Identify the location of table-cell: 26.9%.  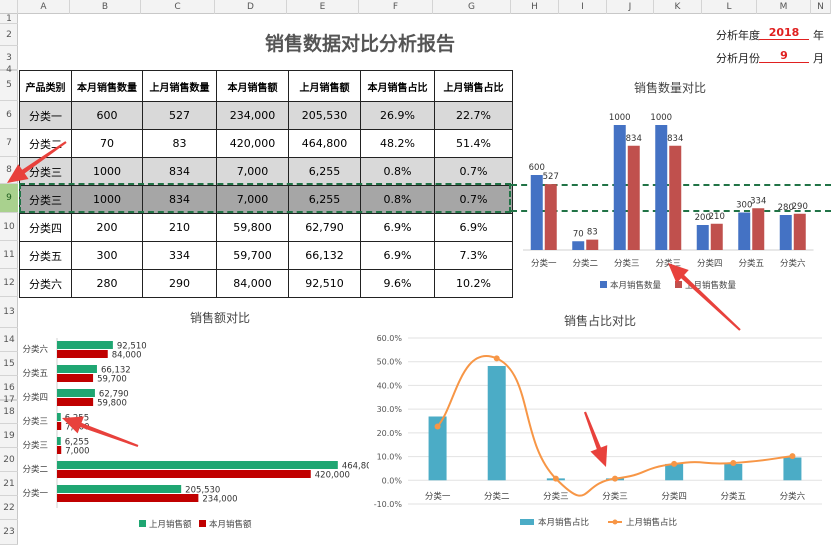
(397, 115).